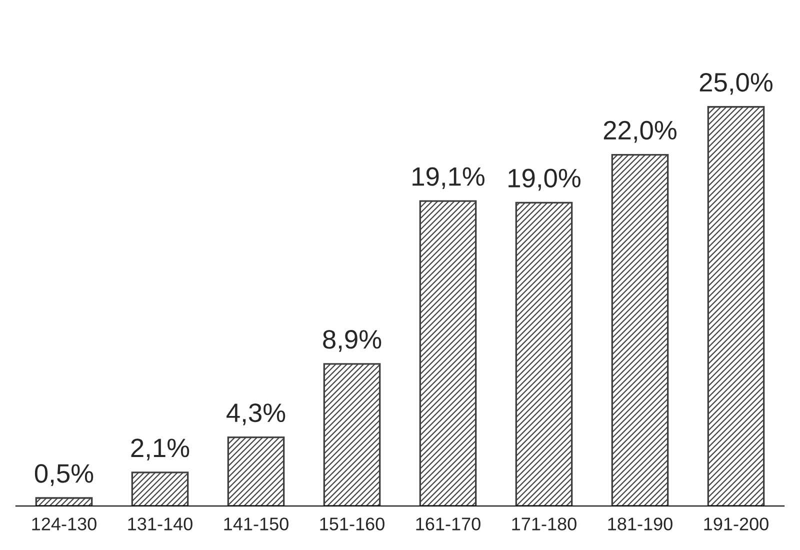 This screenshot has width=800, height=550. What do you see at coordinates (640, 131) in the screenshot?
I see `data-label: 22,0%` at bounding box center [640, 131].